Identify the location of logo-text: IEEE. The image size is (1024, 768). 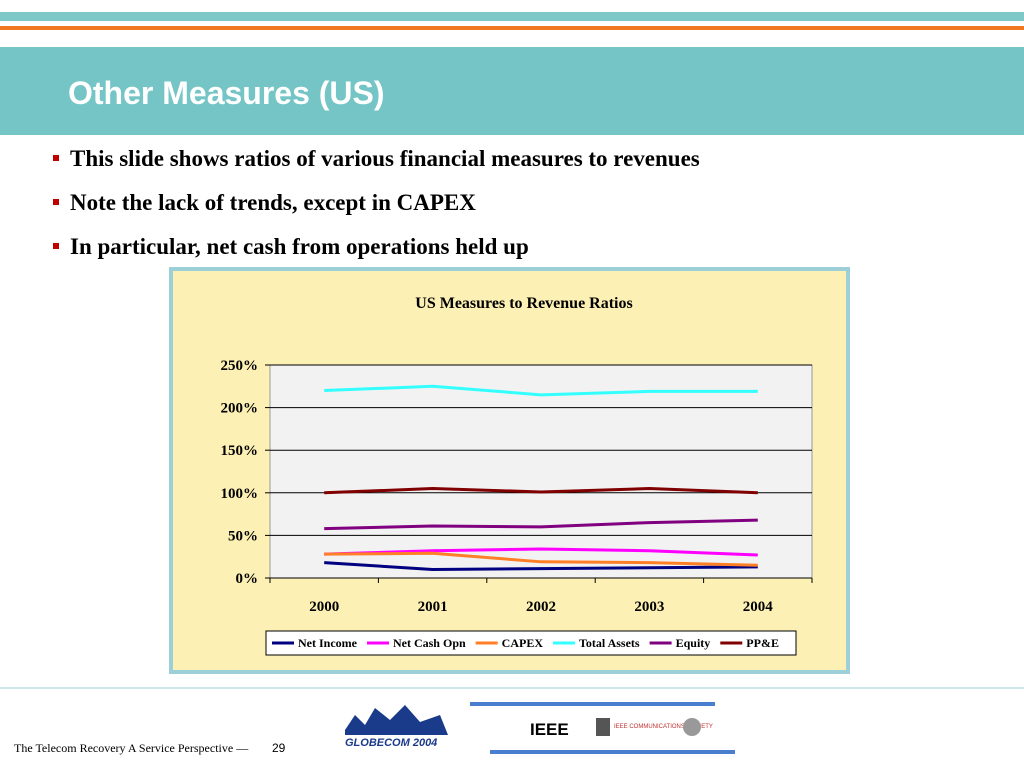
(549, 729).